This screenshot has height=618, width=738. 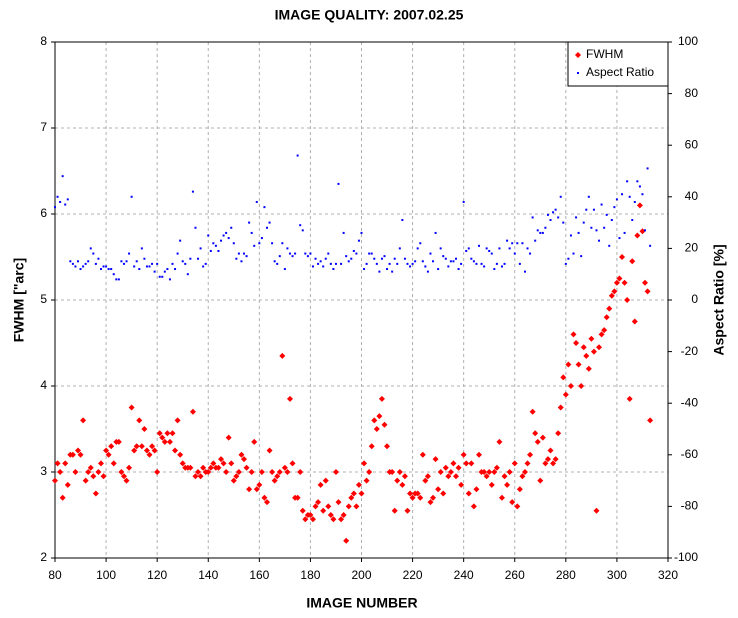 I want to click on x-tick-label: 280, so click(x=566, y=575).